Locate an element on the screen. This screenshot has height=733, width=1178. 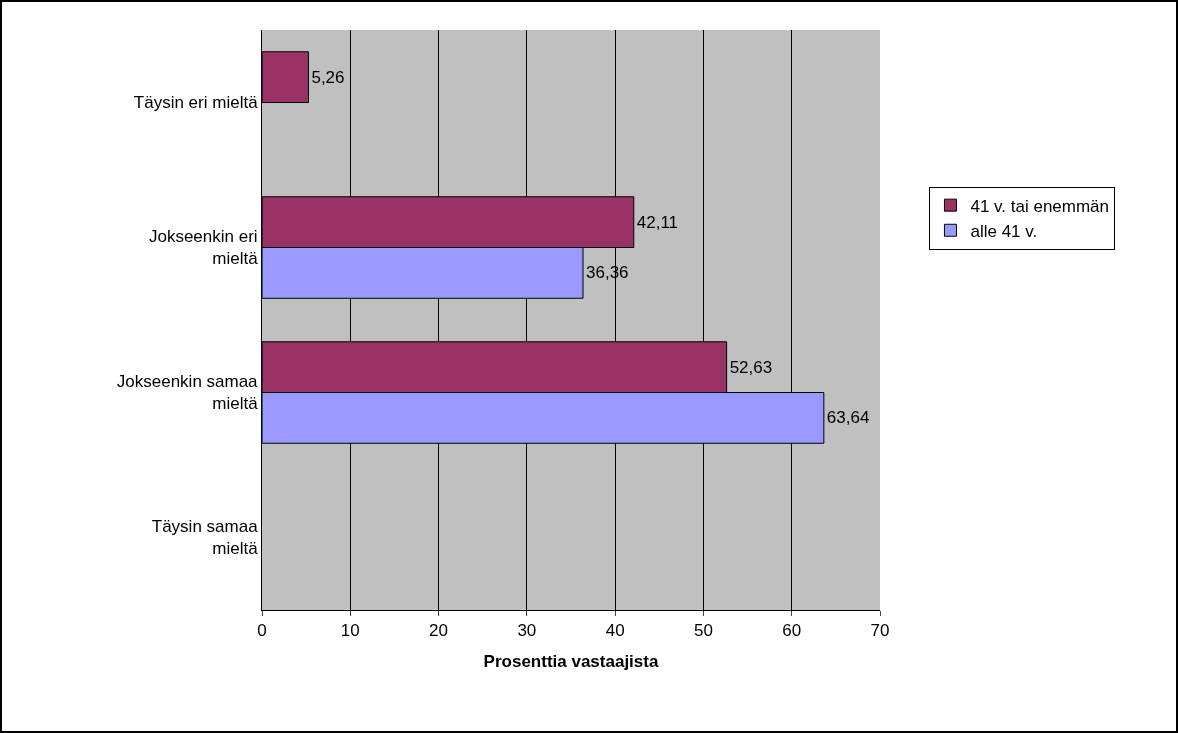
x-tick-label: 10 is located at coordinates (350, 631).